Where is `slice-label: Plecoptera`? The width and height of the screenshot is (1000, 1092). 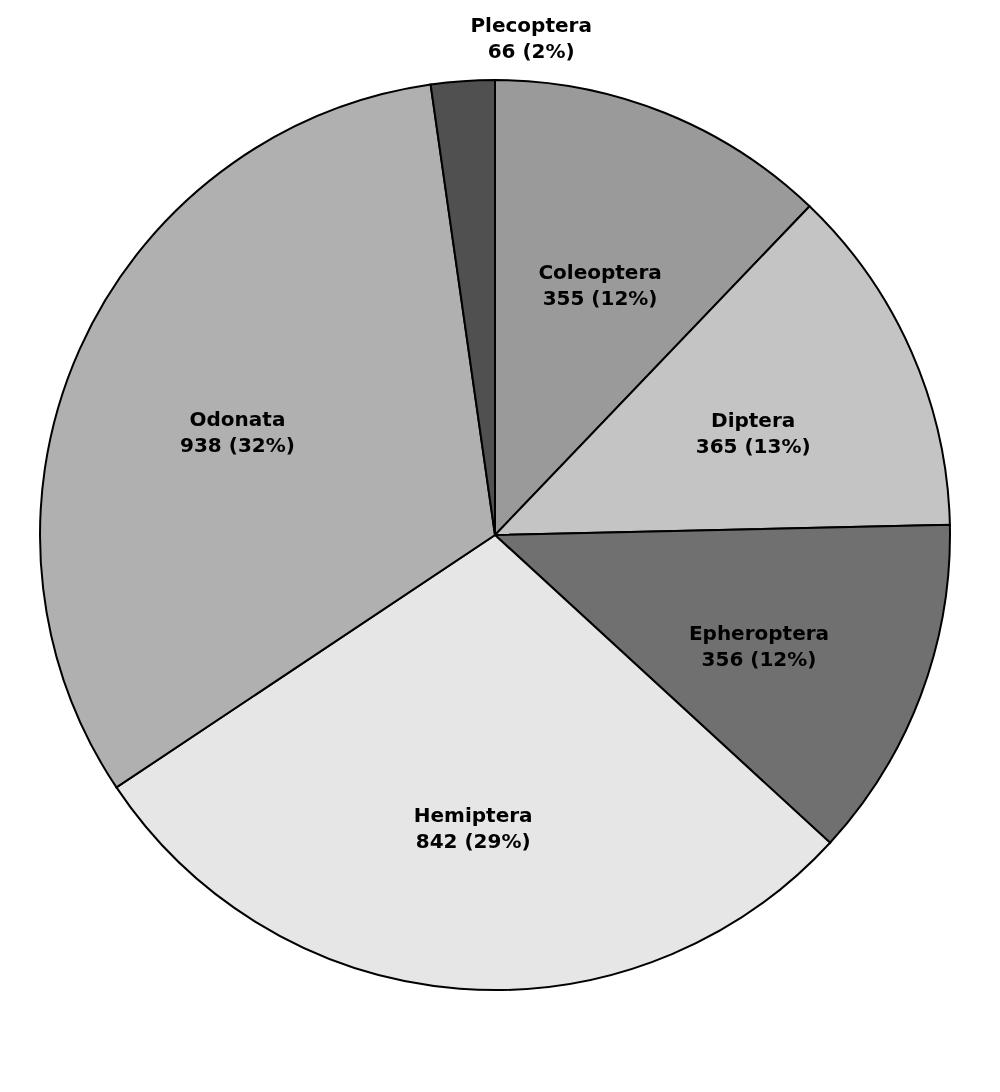 slice-label: Plecoptera is located at coordinates (531, 25).